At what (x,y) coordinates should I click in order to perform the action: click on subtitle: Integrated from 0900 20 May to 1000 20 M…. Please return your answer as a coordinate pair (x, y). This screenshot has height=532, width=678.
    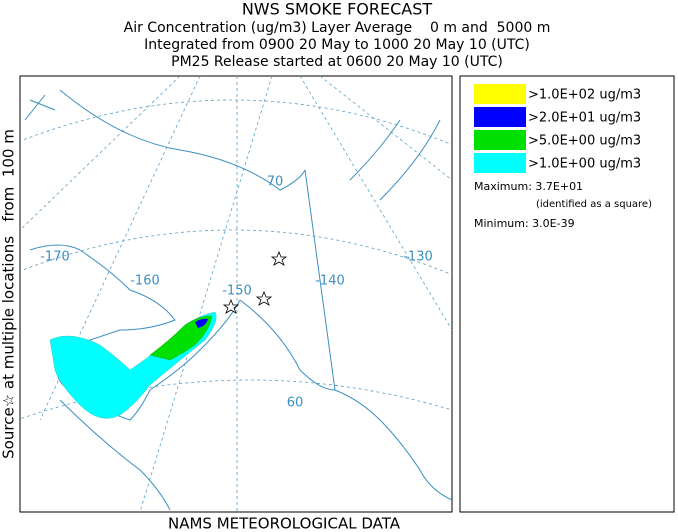
    Looking at the image, I should click on (337, 45).